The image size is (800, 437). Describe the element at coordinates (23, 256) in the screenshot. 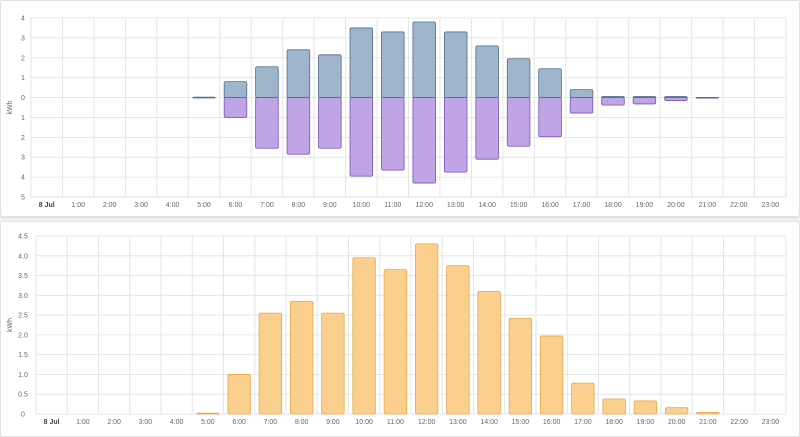

I see `y-tick-label: 4.0` at that location.